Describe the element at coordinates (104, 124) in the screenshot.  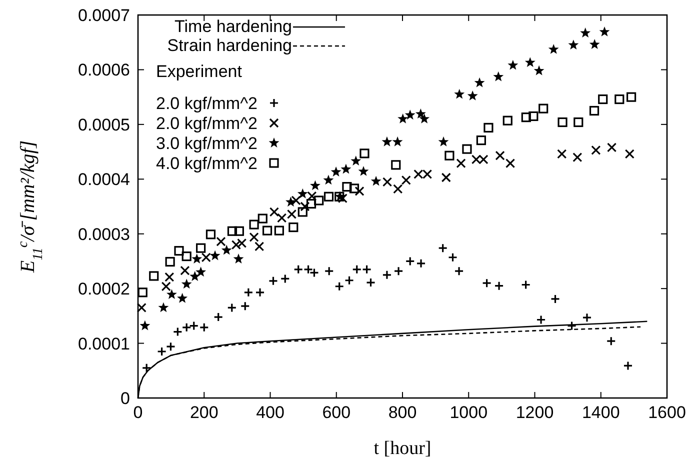
I see `y-tick-label: 0.0005` at that location.